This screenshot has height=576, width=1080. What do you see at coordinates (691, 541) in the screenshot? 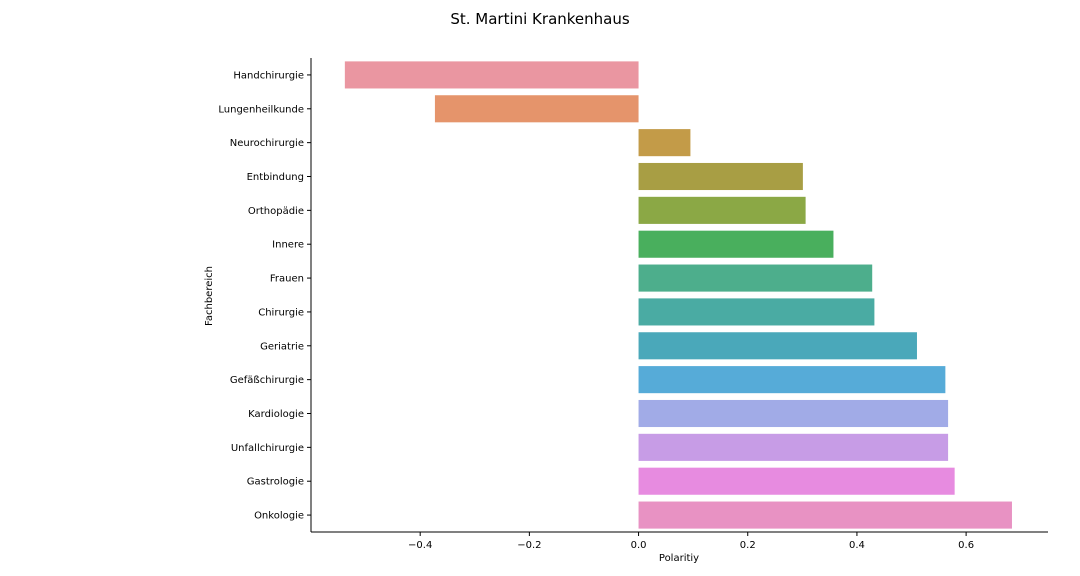
I see `x-axis-ticks: −0.4 −0.2 0.0 0.2 0.4 0.6` at bounding box center [691, 541].